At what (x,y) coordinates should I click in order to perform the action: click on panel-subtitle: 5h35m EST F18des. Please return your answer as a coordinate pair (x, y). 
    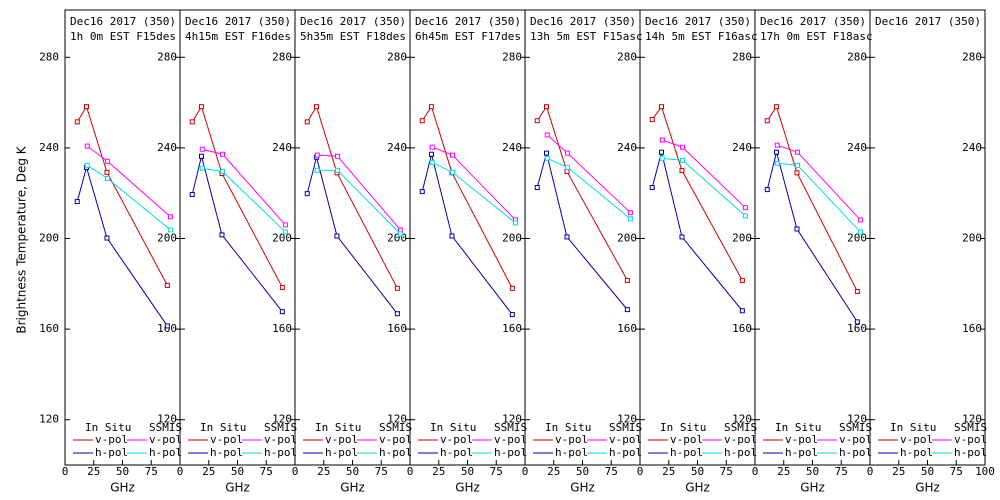
    Looking at the image, I should click on (353, 36).